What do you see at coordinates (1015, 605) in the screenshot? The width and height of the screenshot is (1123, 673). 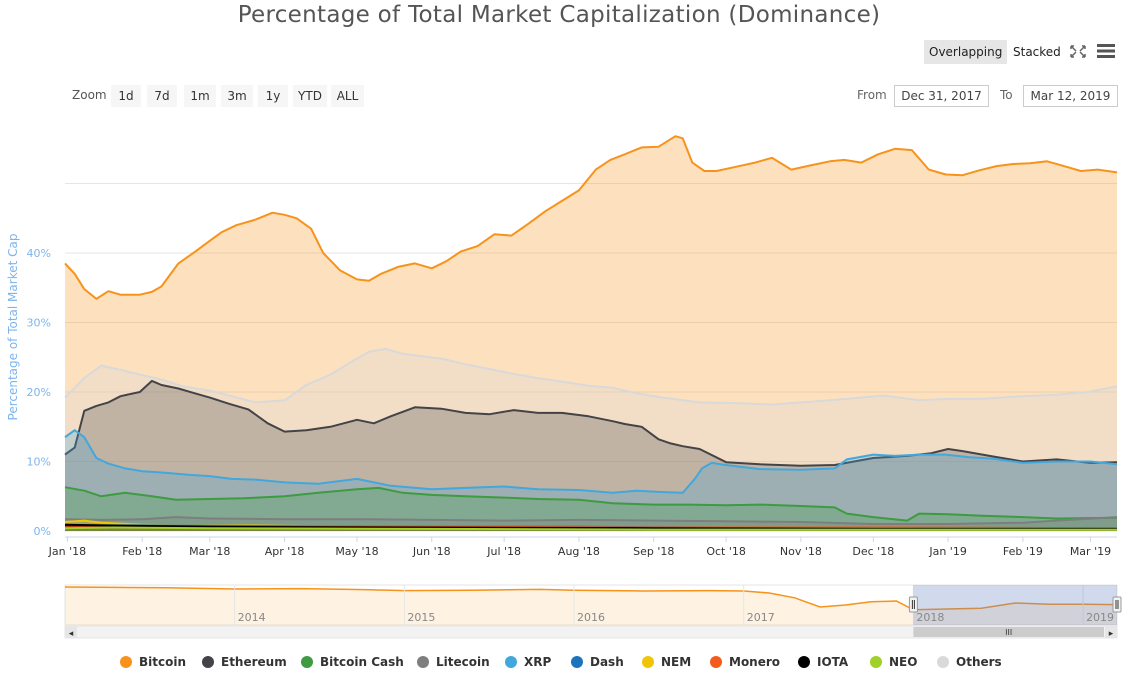 I see `navigator-selection` at bounding box center [1015, 605].